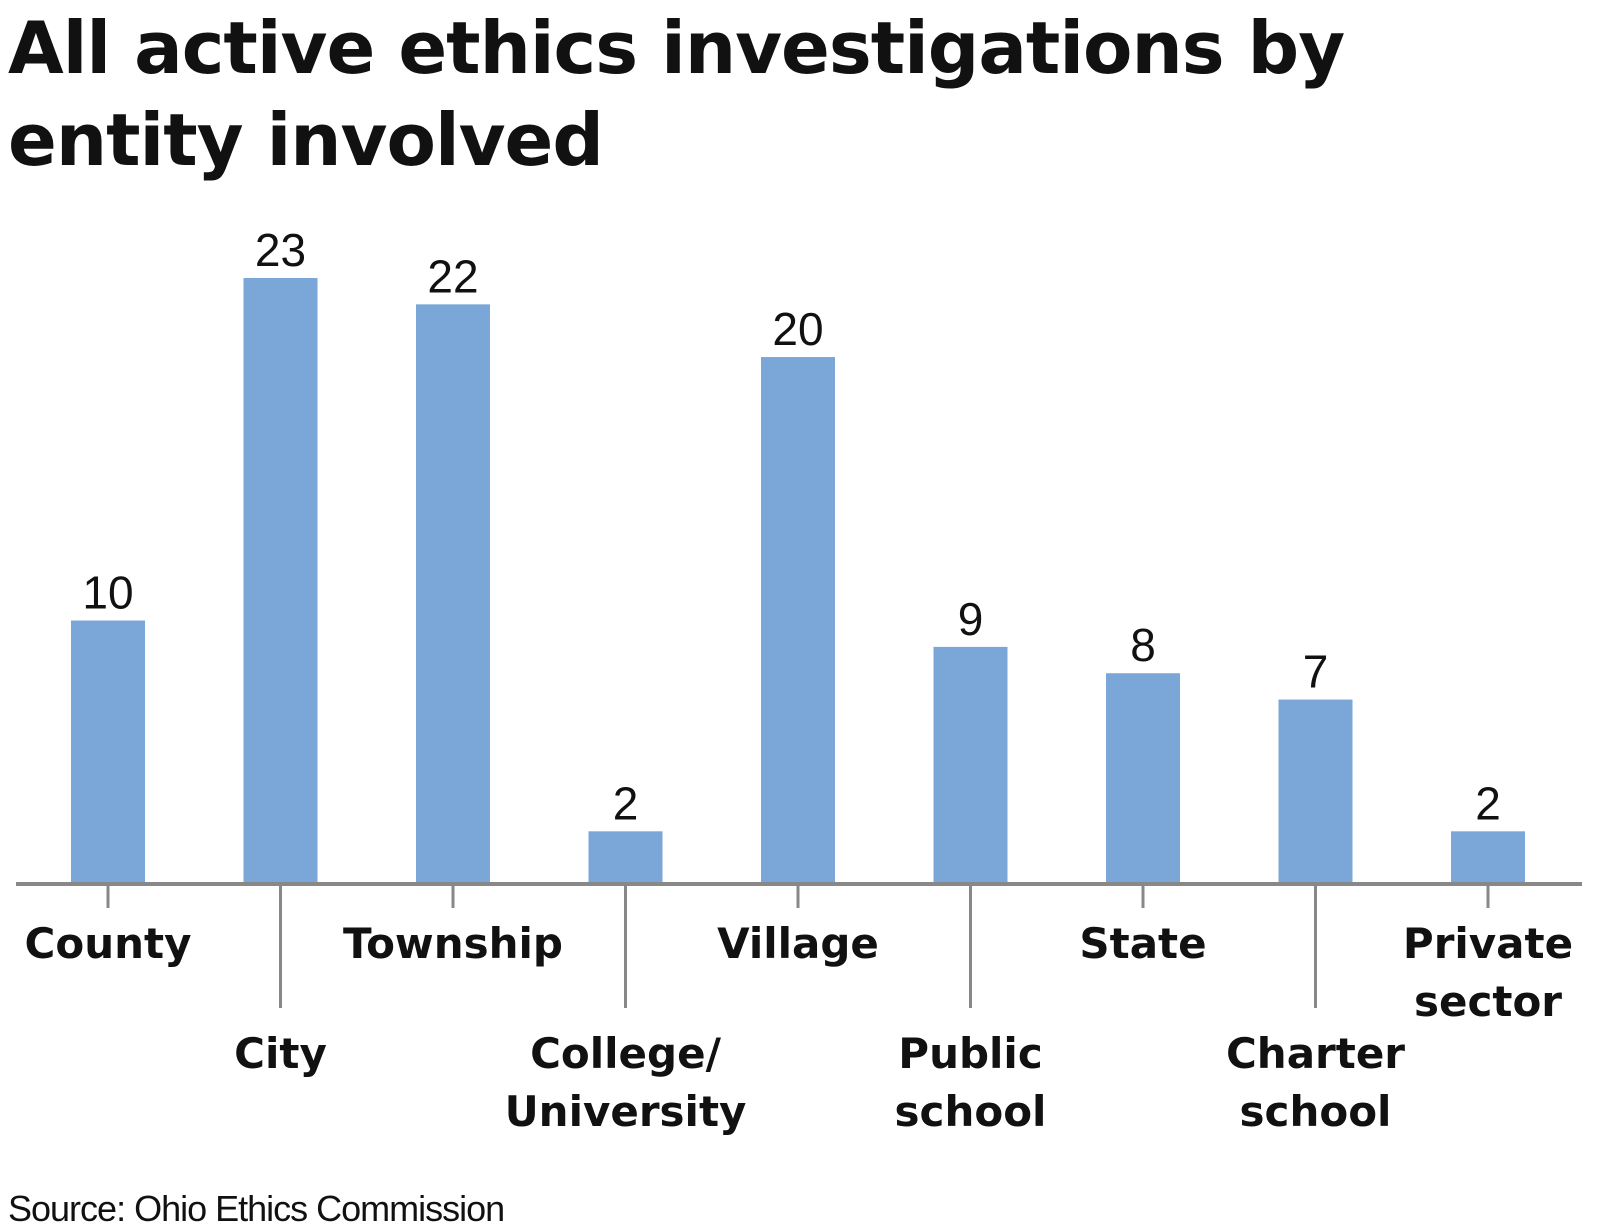 This screenshot has height=1232, width=1600. I want to click on data-label: 7, so click(1316, 672).